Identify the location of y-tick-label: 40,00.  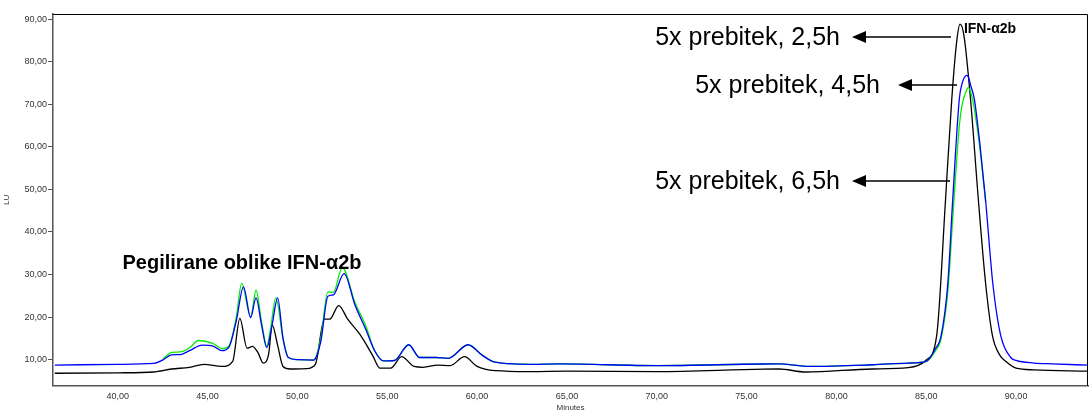
(35, 231).